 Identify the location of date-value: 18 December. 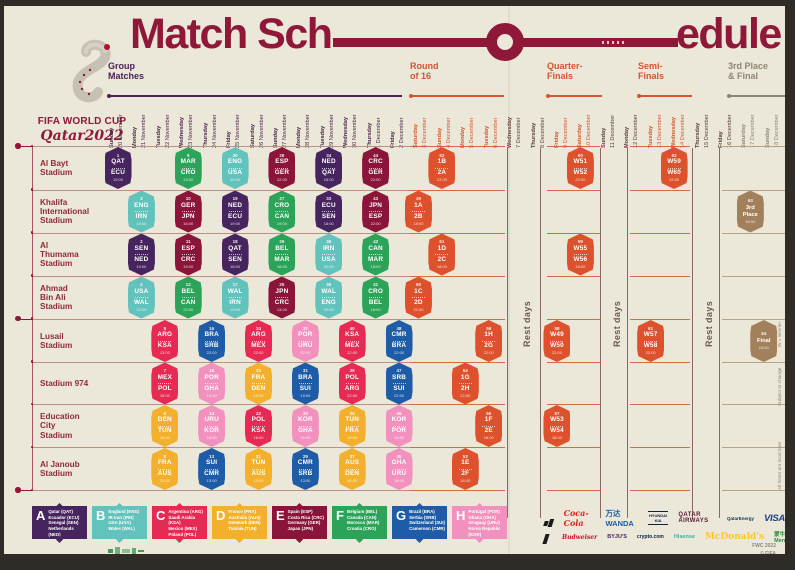
(776, 131).